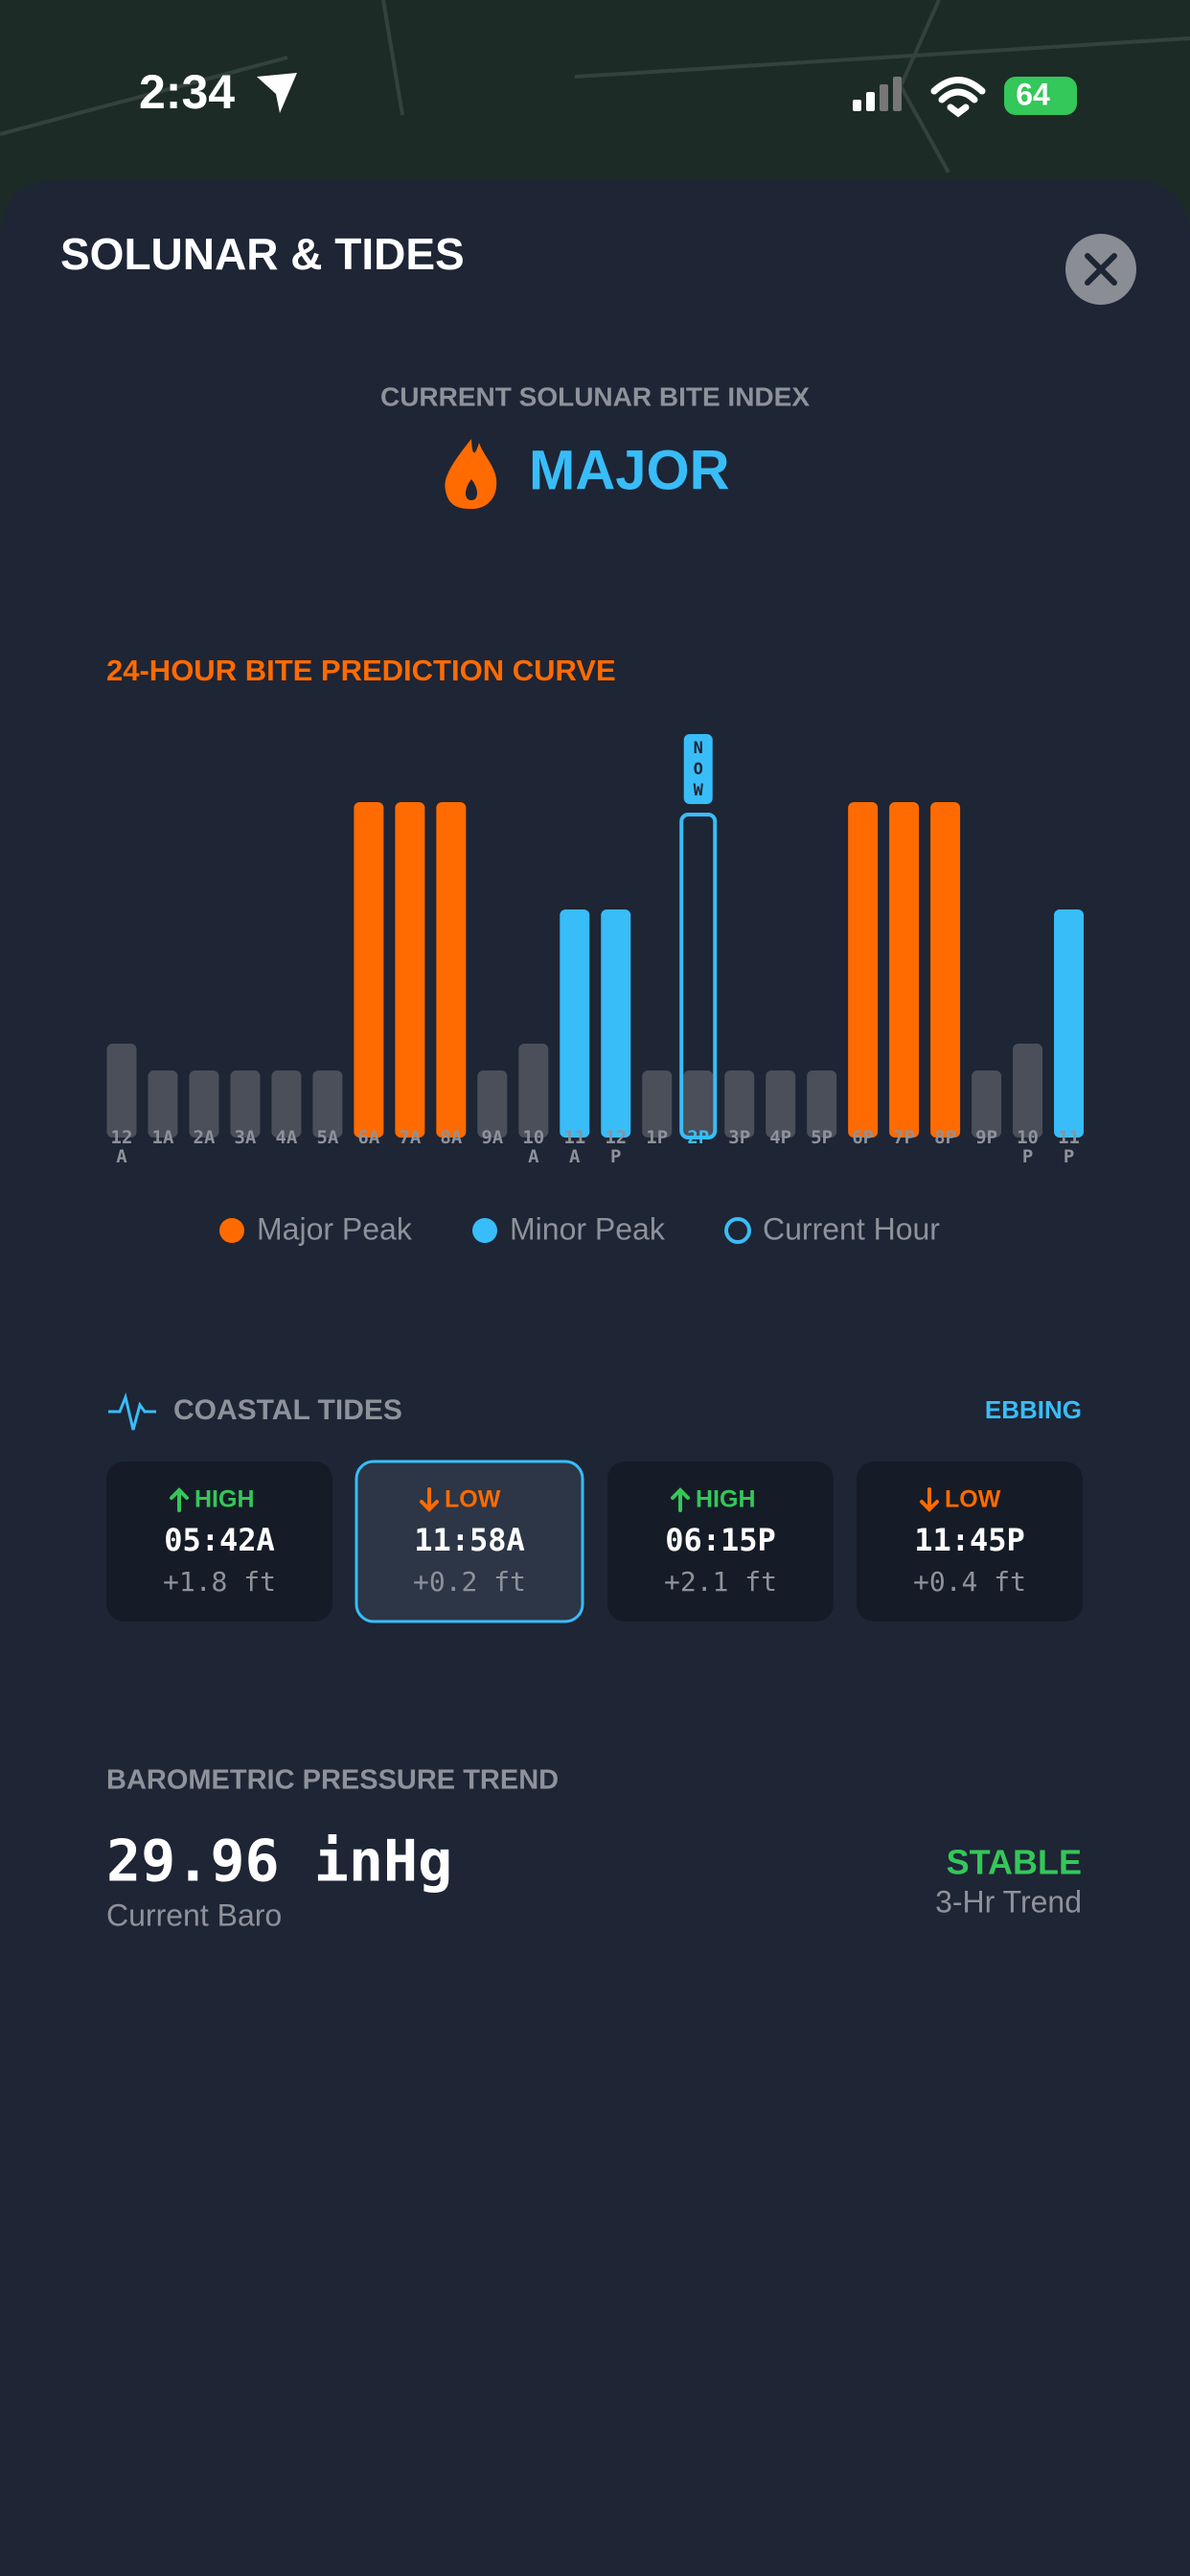 The width and height of the screenshot is (1190, 2576). Describe the element at coordinates (194, 1915) in the screenshot. I see `baro-caption: Current Baro` at that location.